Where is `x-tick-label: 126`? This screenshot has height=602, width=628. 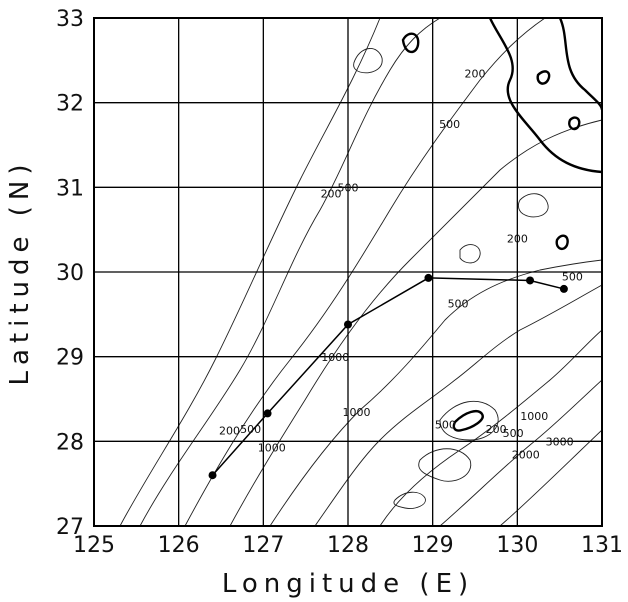
x-tick-label: 126 is located at coordinates (179, 545).